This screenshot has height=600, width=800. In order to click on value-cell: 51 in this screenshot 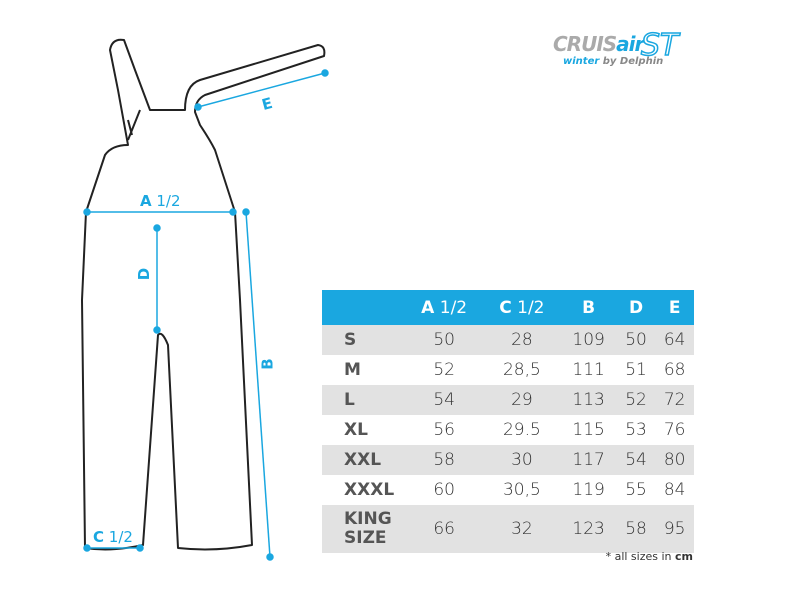, I will do `click(636, 370)`.